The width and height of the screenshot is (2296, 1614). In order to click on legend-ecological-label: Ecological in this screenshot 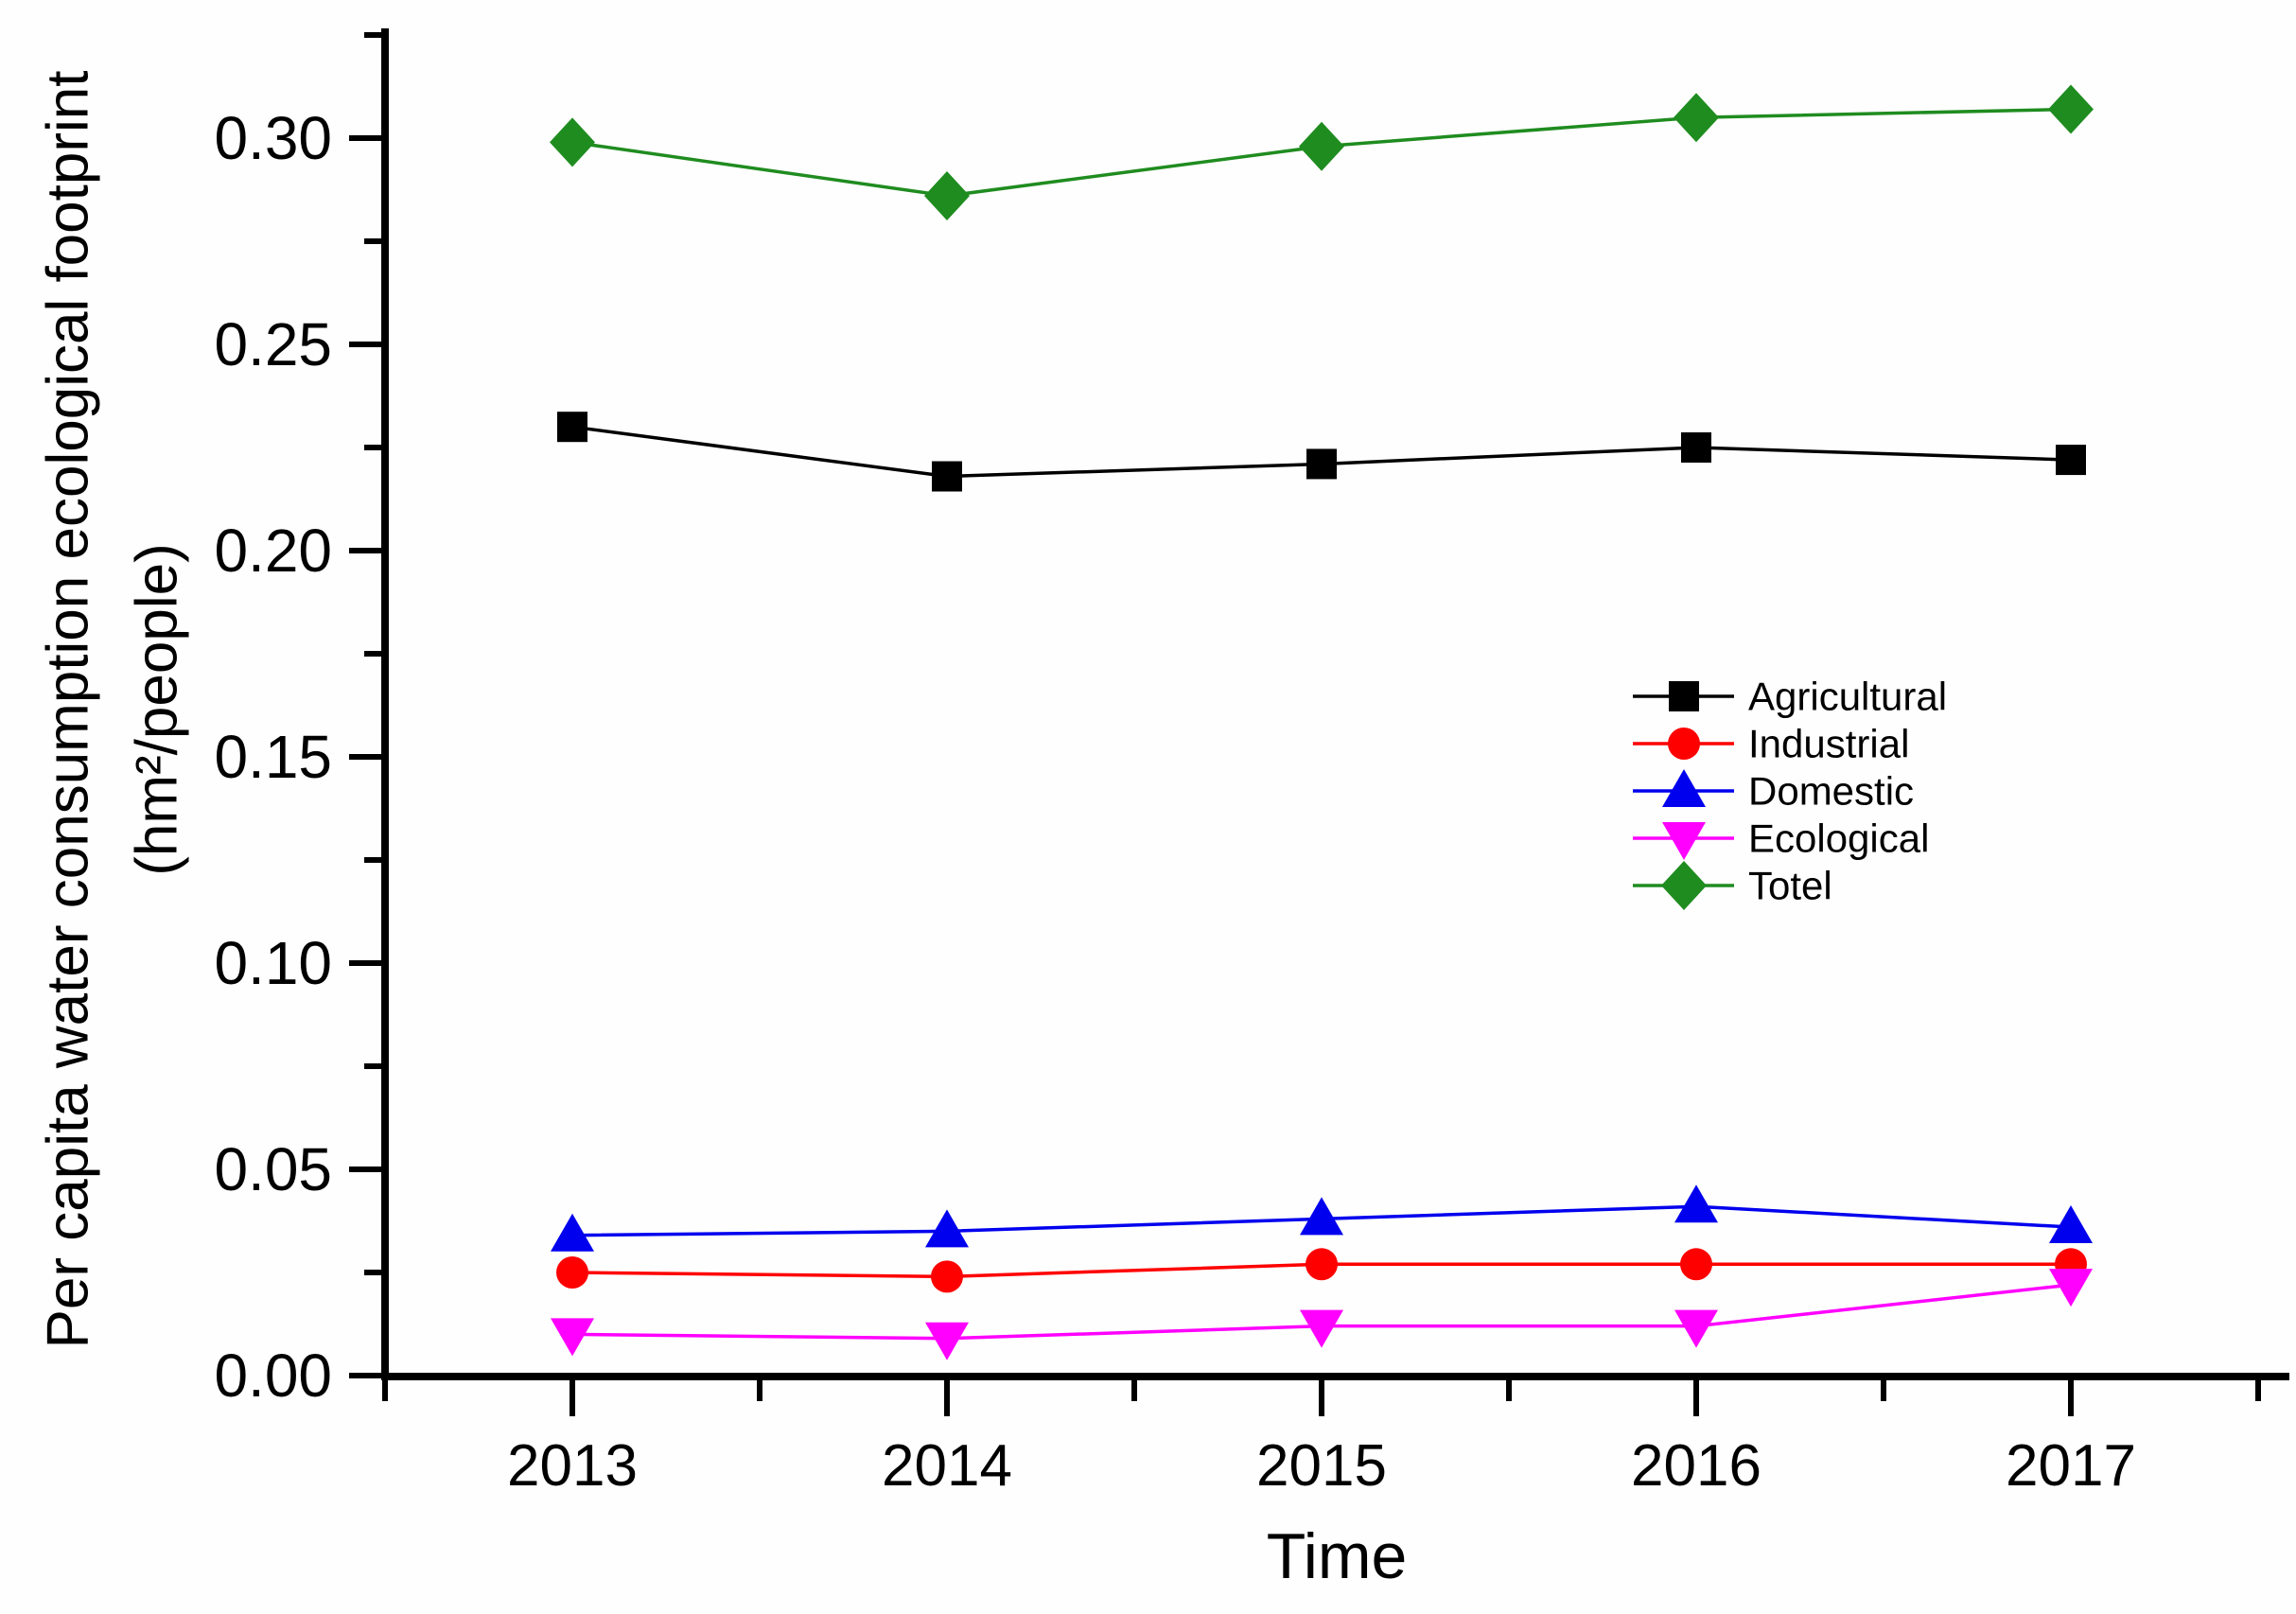, I will do `click(1839, 838)`.